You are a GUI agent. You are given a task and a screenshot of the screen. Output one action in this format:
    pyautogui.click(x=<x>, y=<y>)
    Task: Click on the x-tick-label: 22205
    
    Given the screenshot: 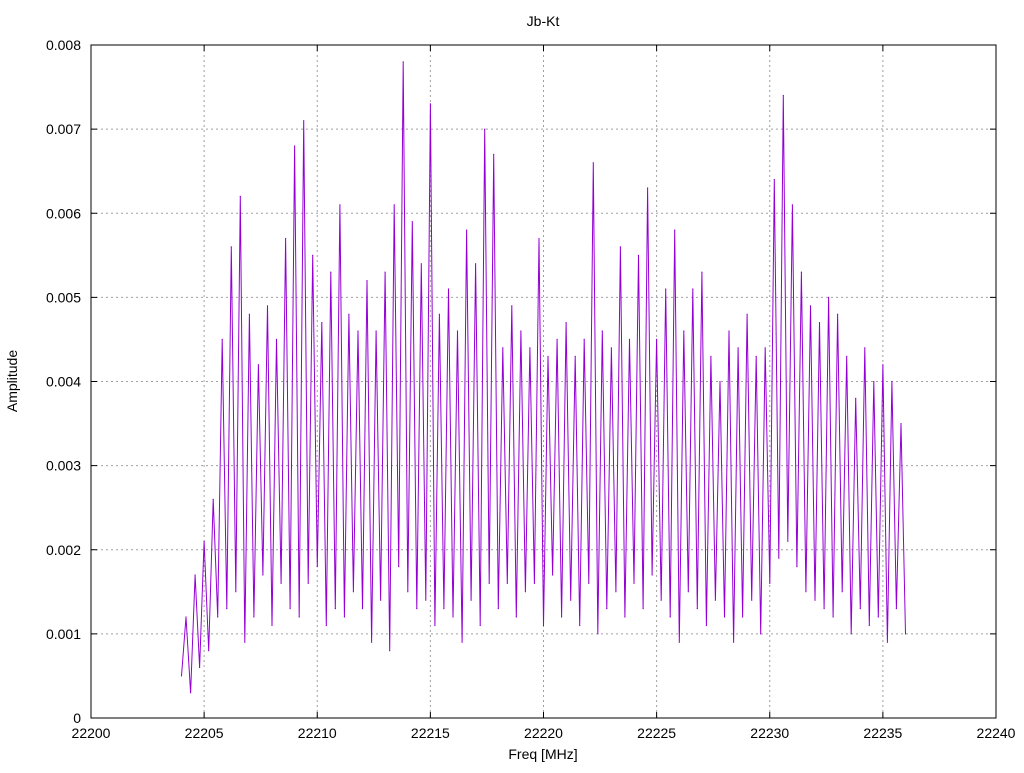 What is the action you would take?
    pyautogui.click(x=204, y=733)
    